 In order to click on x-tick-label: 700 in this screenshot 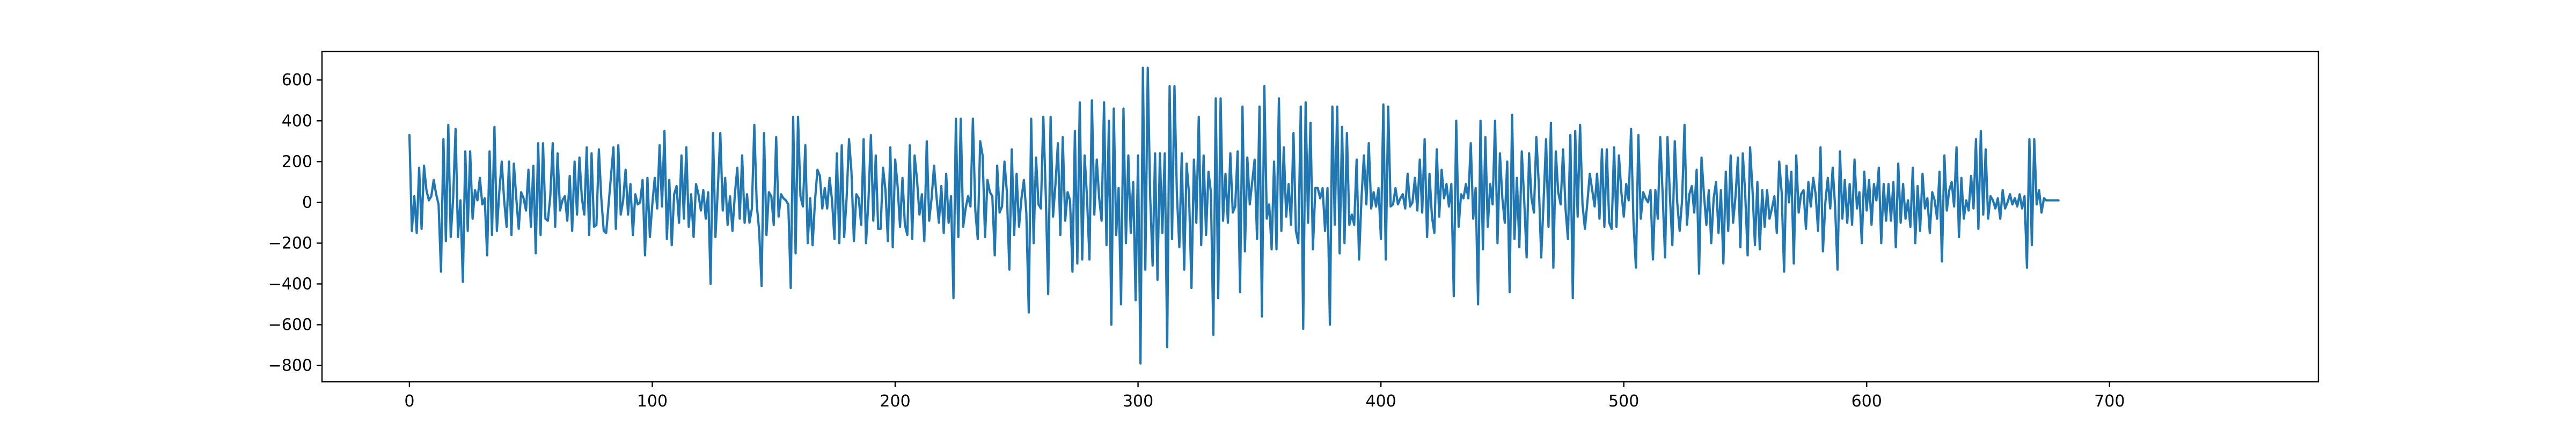, I will do `click(2109, 401)`.